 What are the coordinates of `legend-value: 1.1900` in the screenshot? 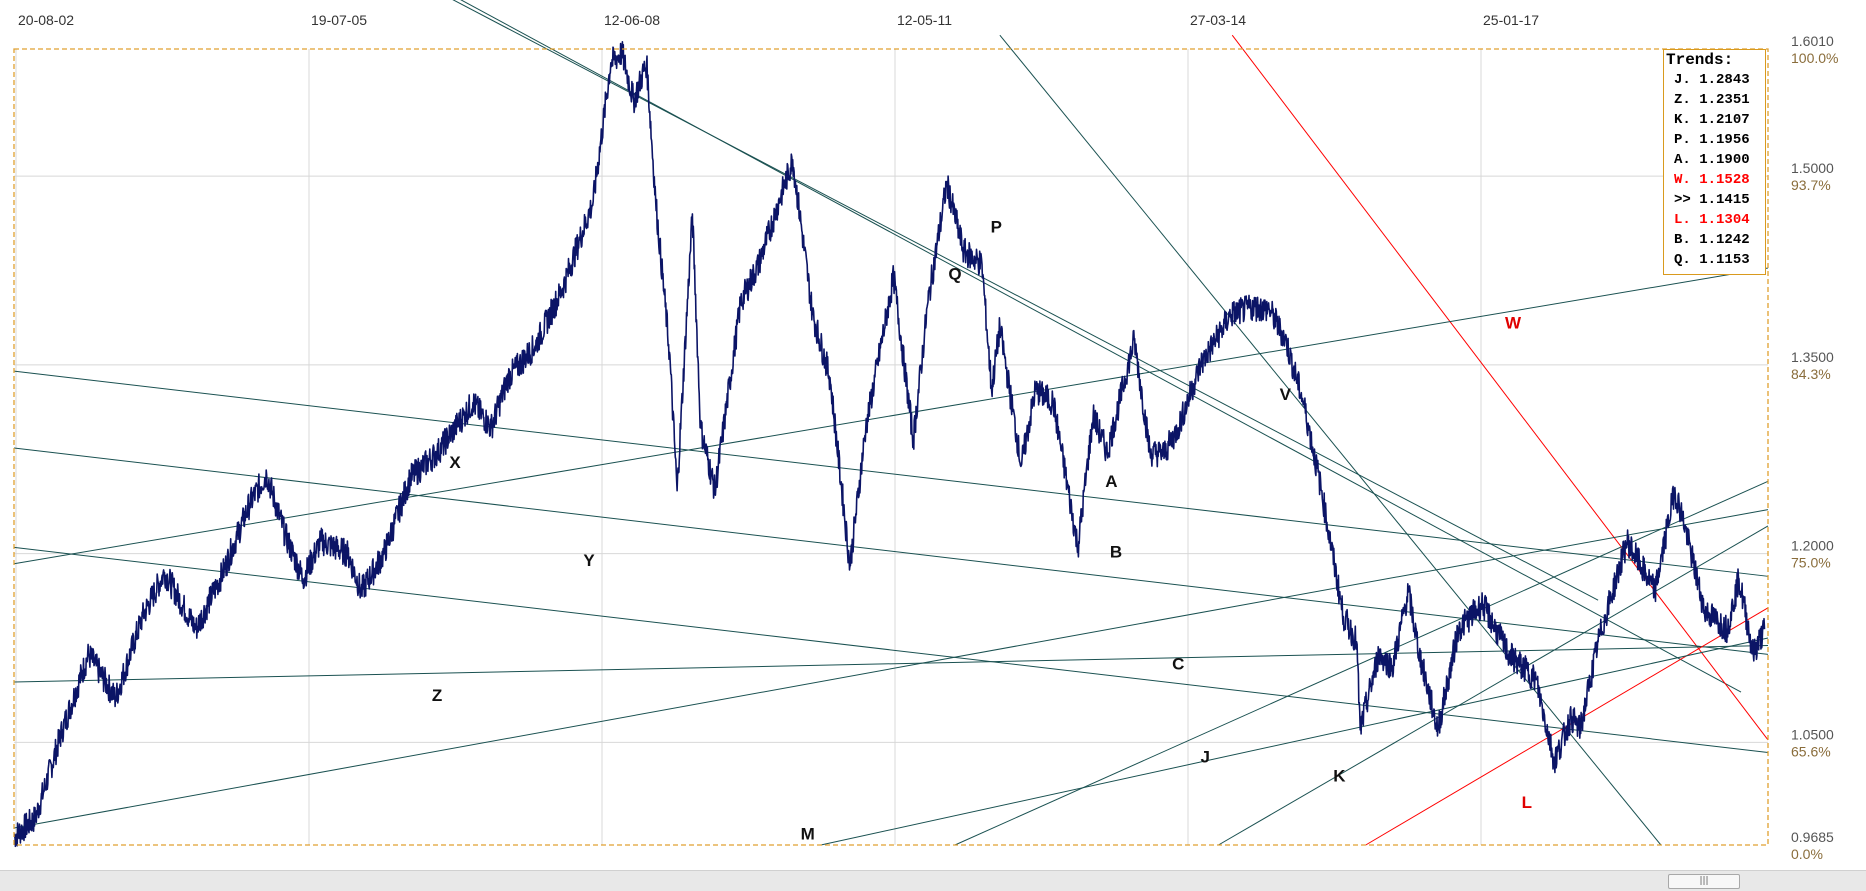 It's located at (1724, 160).